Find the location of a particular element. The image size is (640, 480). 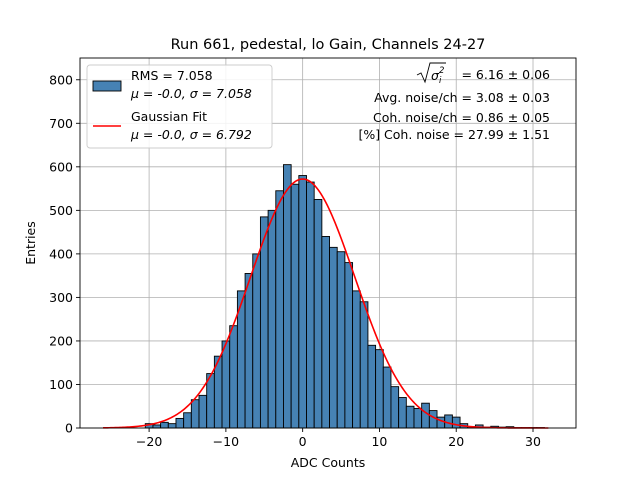

x-tick-label-4: 20 is located at coordinates (456, 441).